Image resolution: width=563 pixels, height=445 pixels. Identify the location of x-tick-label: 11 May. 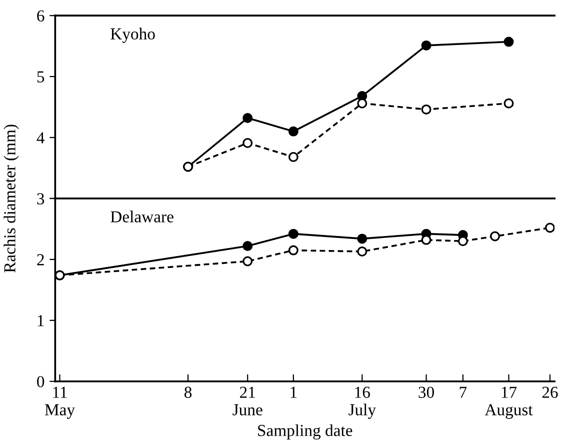
(59, 402).